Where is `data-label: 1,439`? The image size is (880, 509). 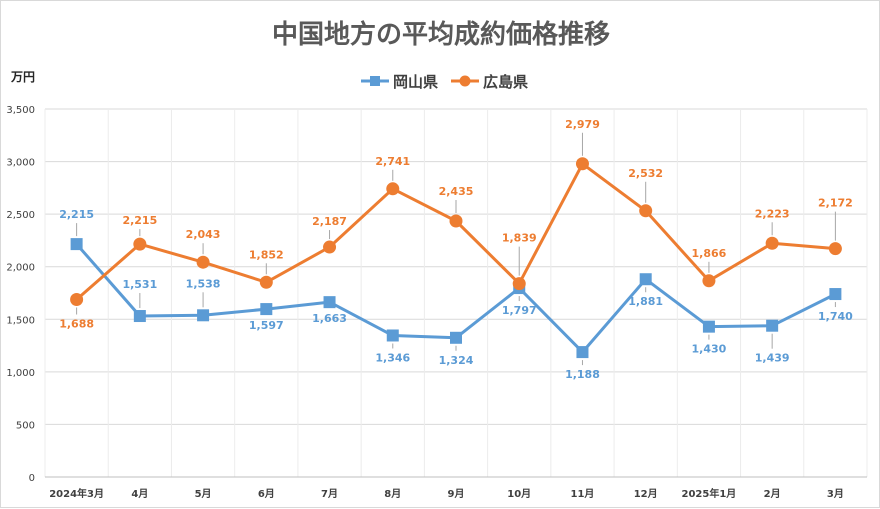
data-label: 1,439 is located at coordinates (772, 358).